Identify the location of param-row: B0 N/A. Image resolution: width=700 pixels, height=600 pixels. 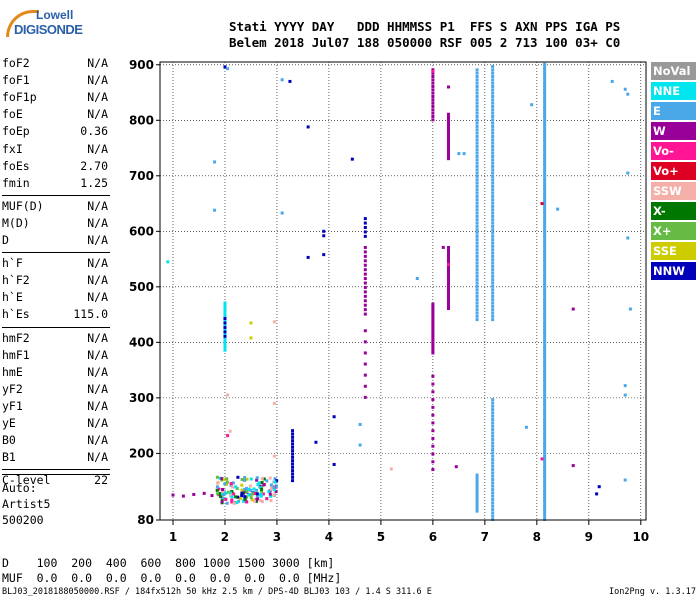
(55, 441).